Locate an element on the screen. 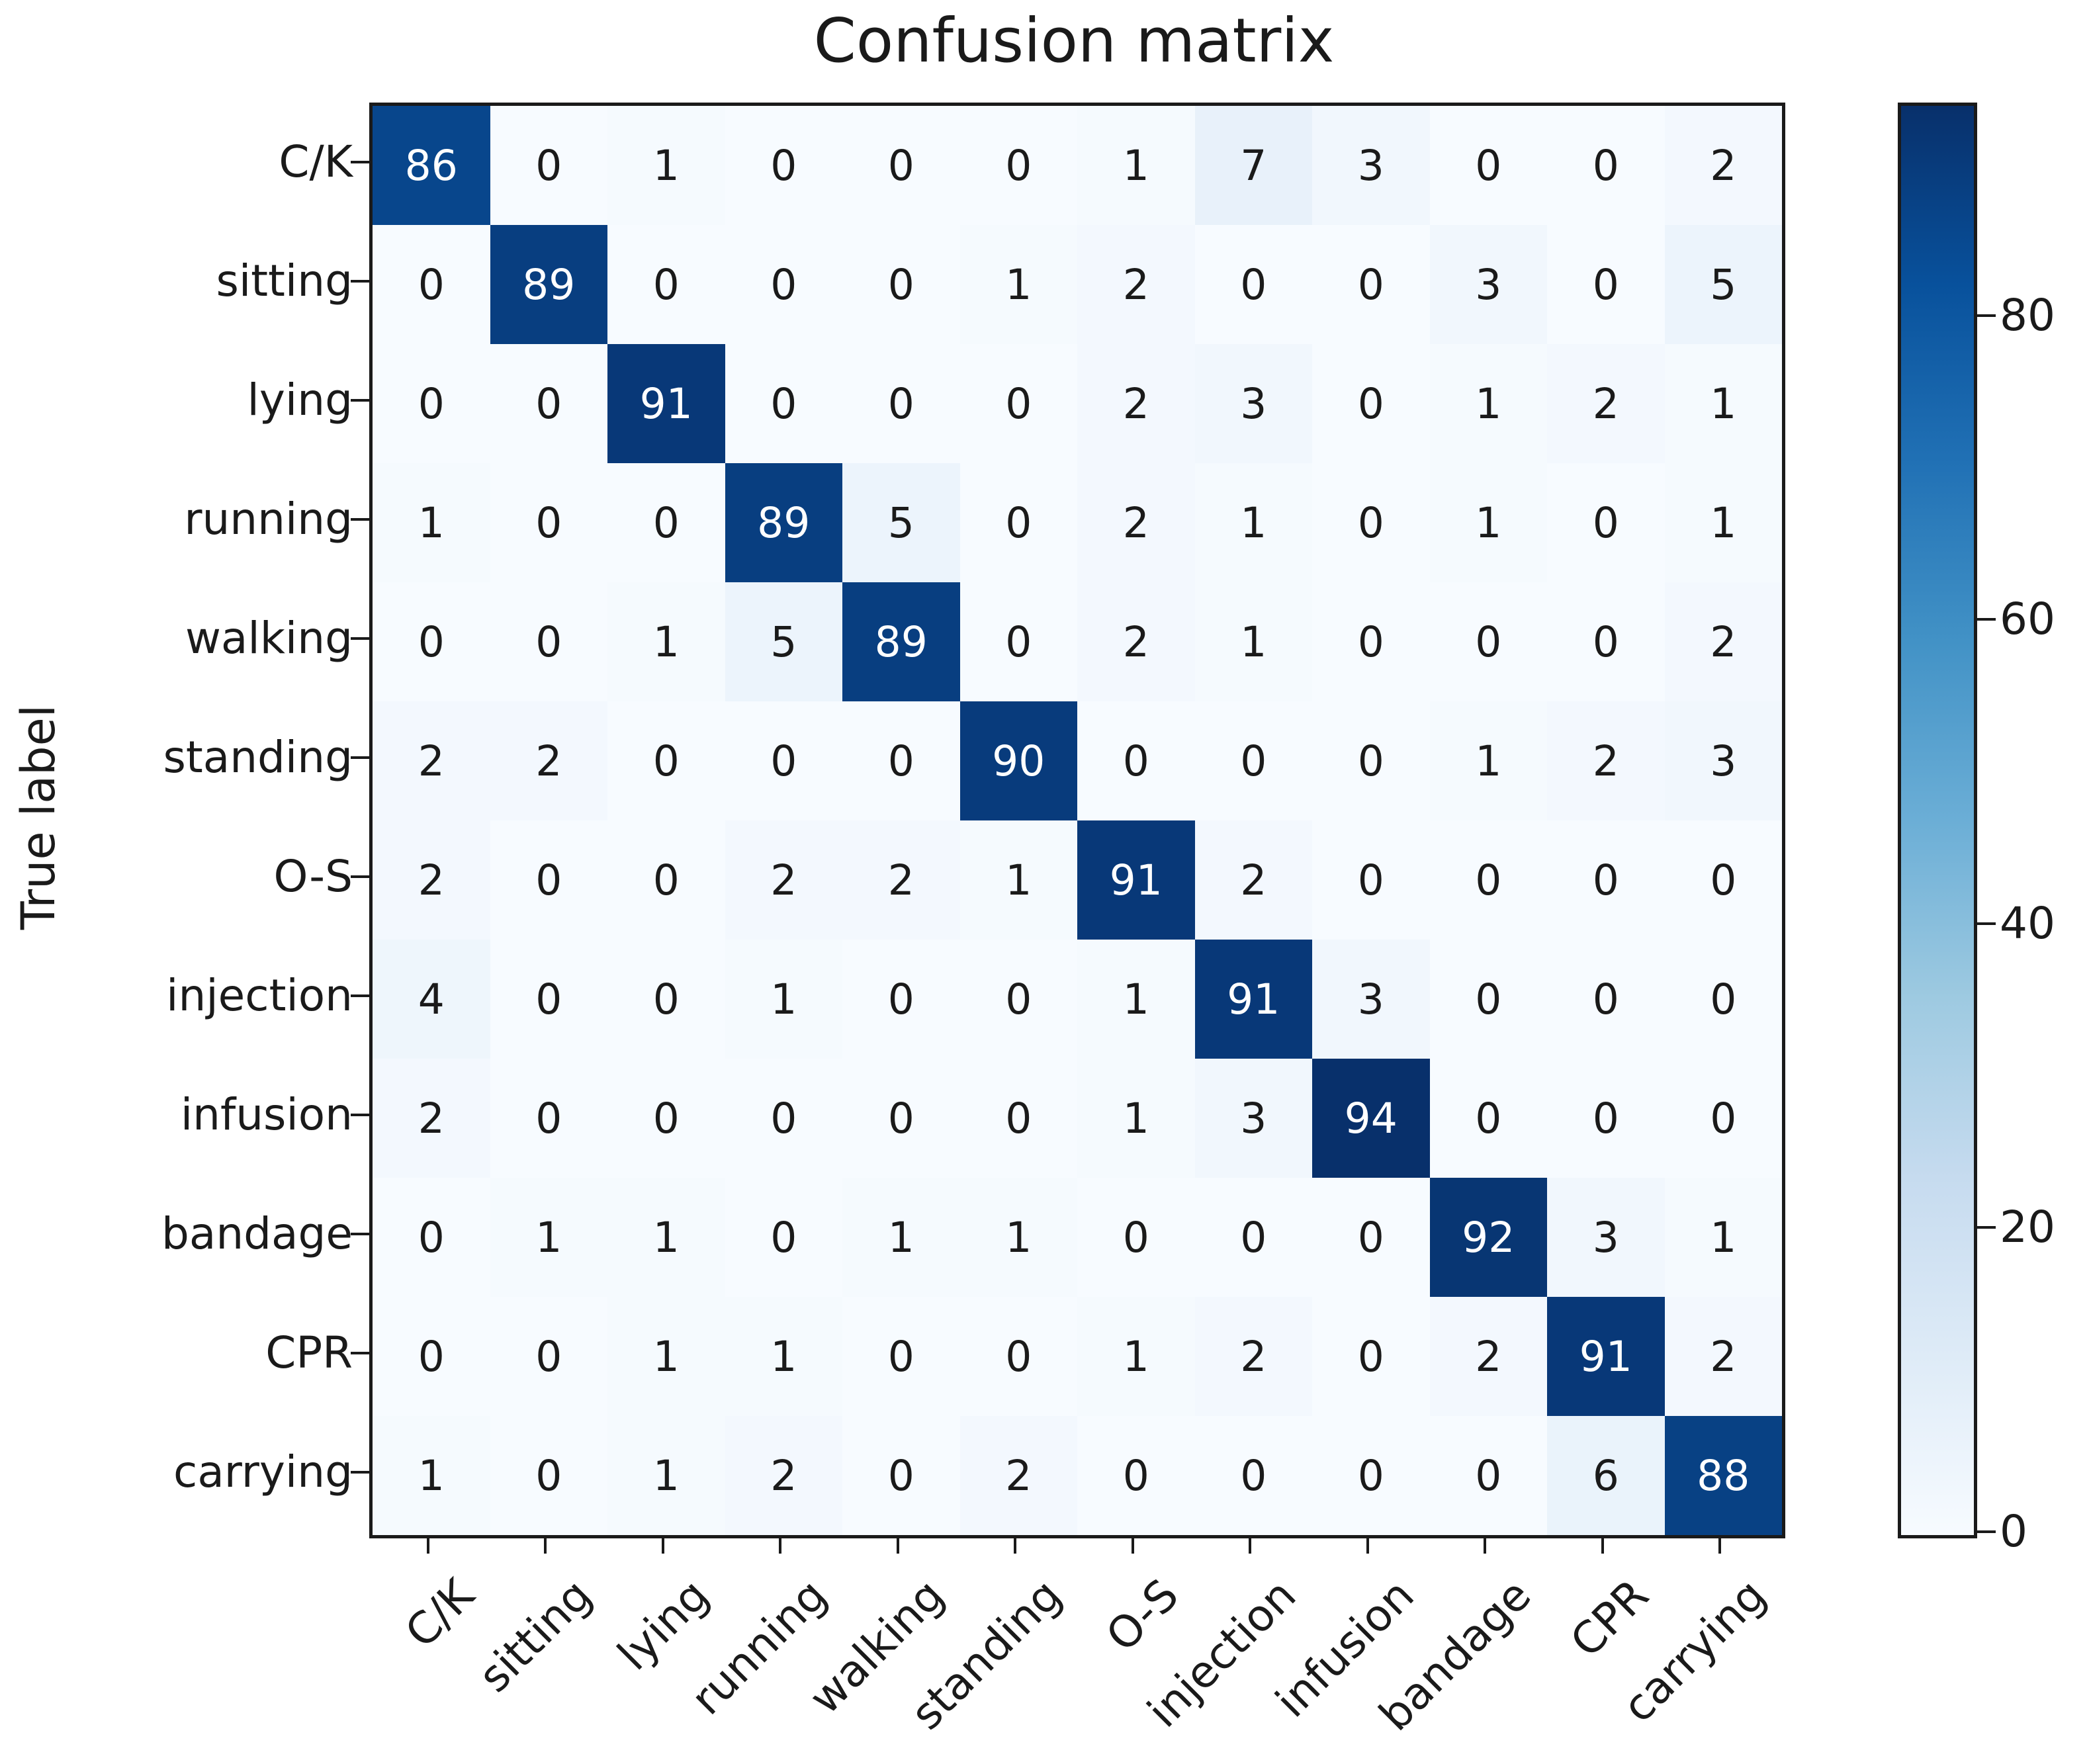  colorbar-tick-label: 20 is located at coordinates (2027, 1227).